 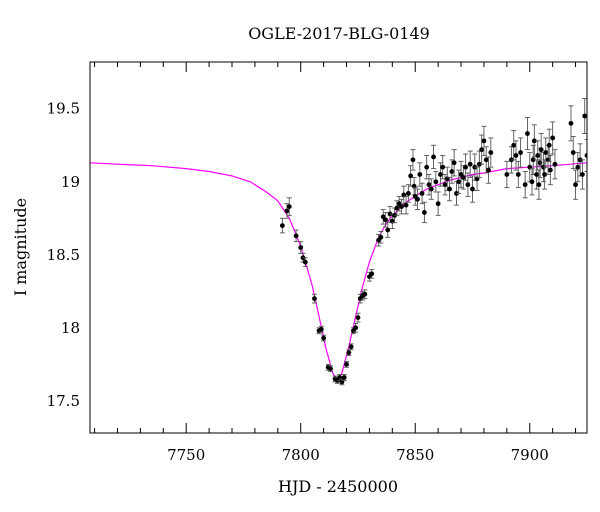 What do you see at coordinates (339, 33) in the screenshot?
I see `chart-title: OGLE-2017-BLG-0149` at bounding box center [339, 33].